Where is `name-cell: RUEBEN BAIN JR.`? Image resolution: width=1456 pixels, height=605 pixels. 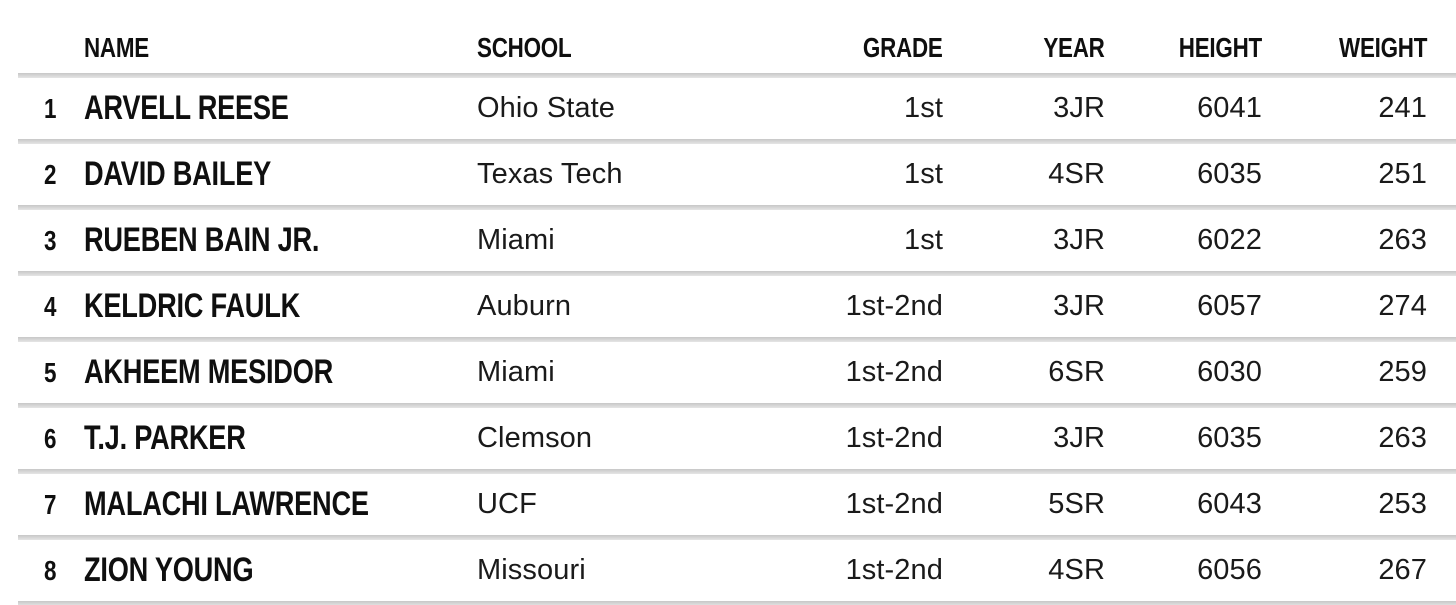 name-cell: RUEBEN BAIN JR. is located at coordinates (269, 240).